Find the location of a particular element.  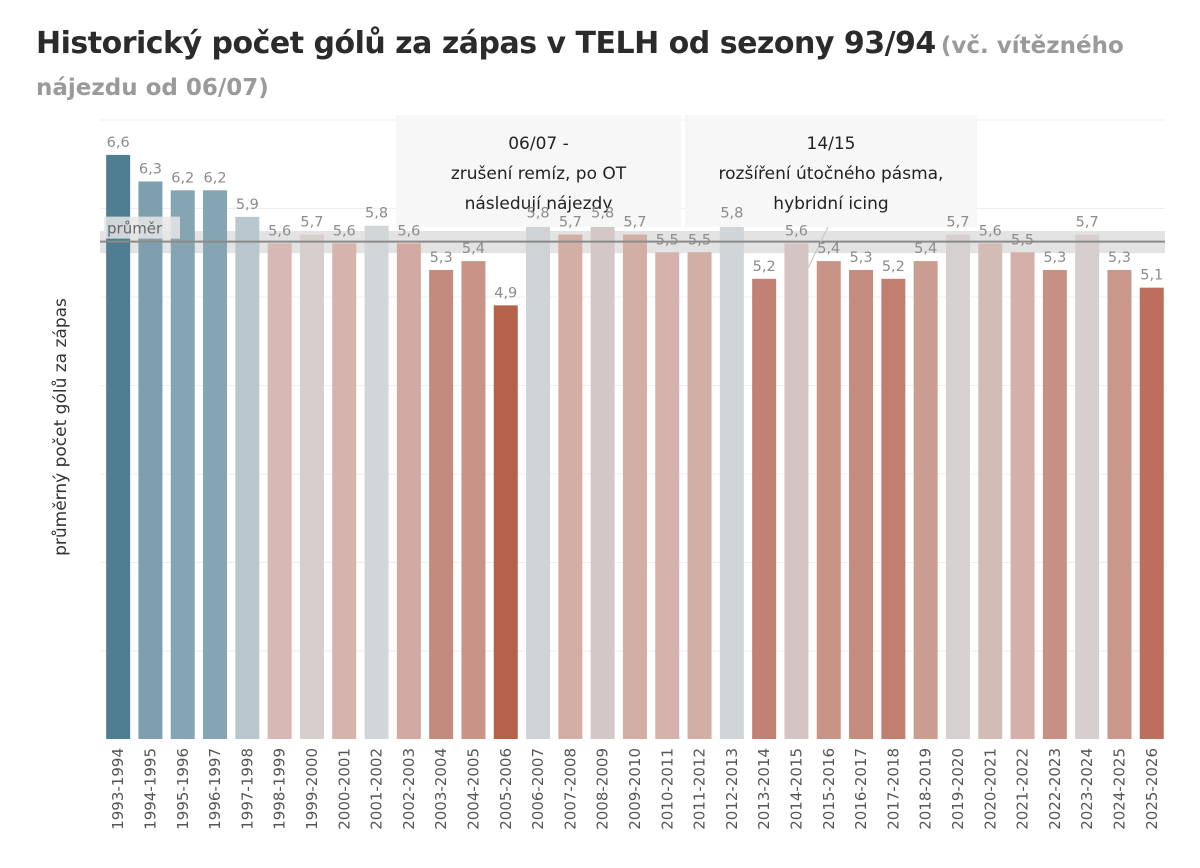

bar-2014-2015 is located at coordinates (796, 491).